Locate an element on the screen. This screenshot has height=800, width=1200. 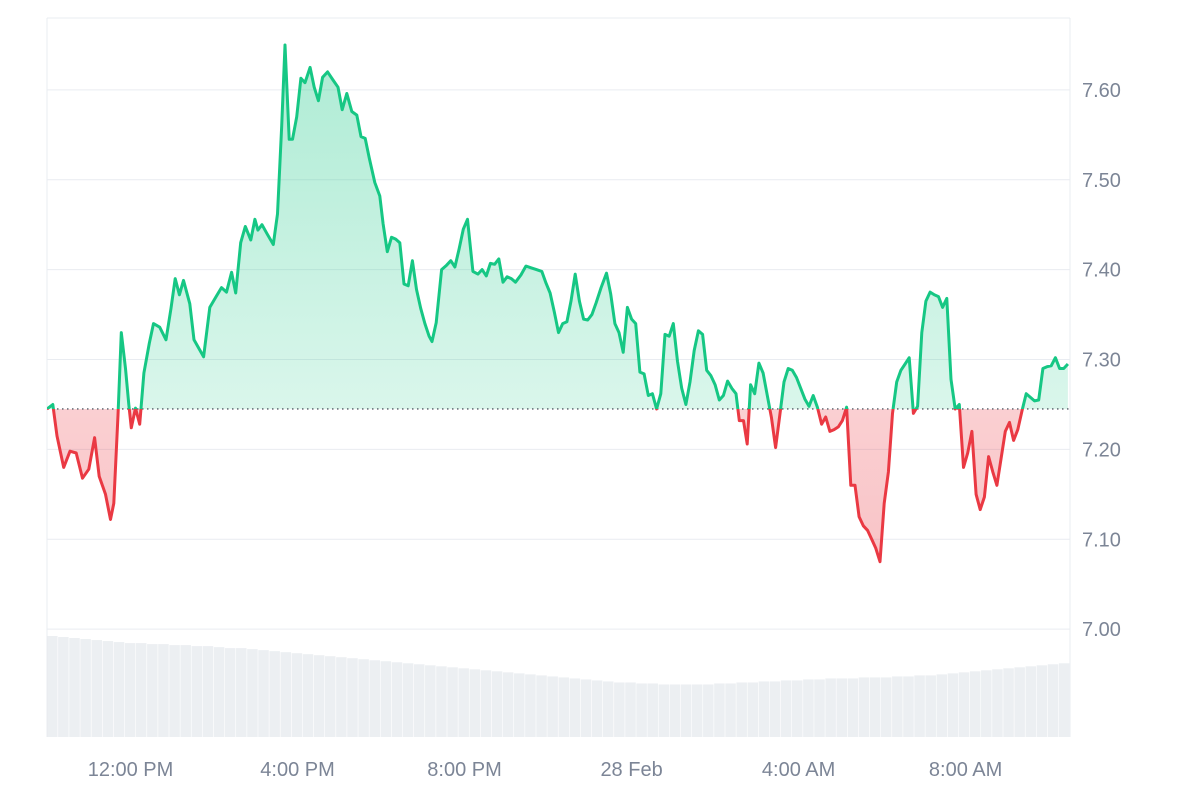
y-tick-label: 7.50 is located at coordinates (1101, 181).